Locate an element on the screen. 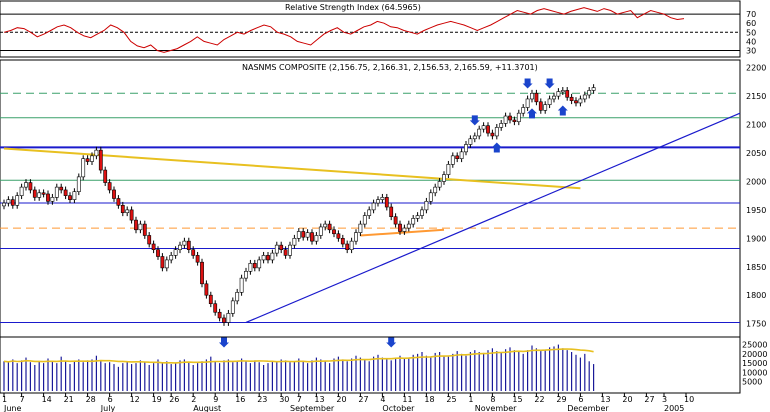 The image size is (770, 412). x-day-label: 22 is located at coordinates (539, 399).